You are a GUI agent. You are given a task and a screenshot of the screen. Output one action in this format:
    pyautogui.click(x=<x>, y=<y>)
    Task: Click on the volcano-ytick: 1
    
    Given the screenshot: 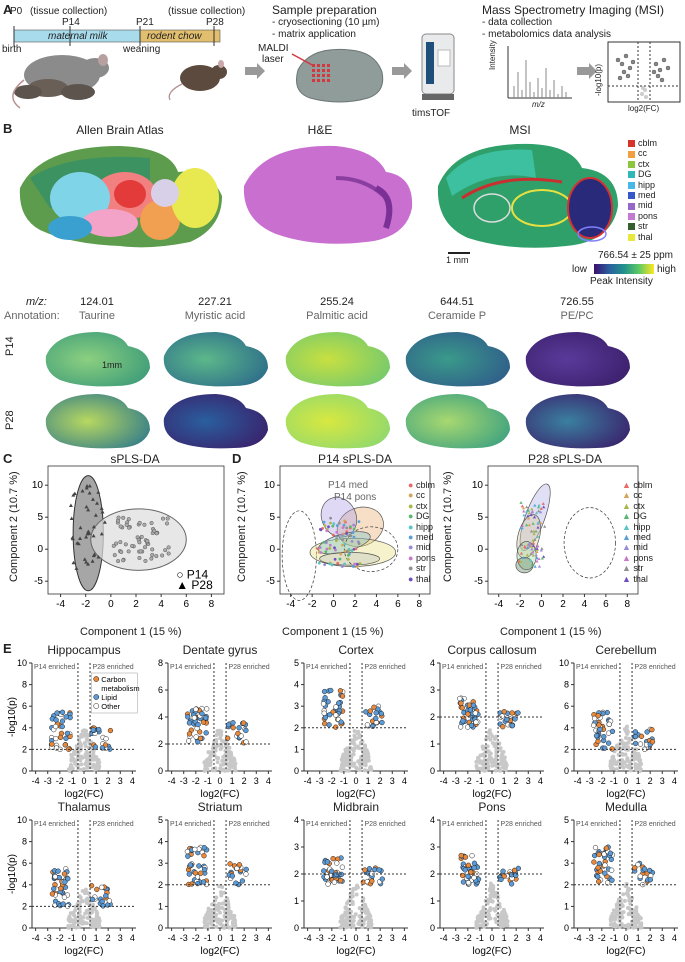 What is the action you would take?
    pyautogui.click(x=296, y=901)
    